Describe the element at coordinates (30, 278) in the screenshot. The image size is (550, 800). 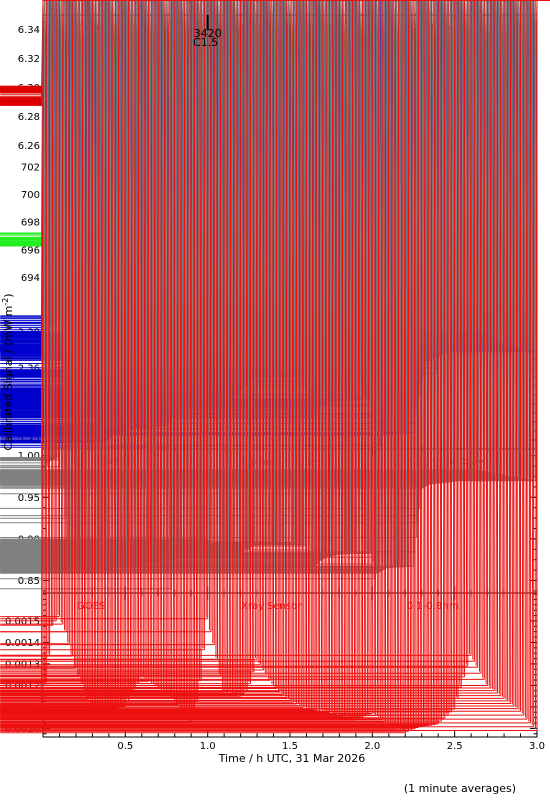
I see `y-tick-label: 694` at that location.